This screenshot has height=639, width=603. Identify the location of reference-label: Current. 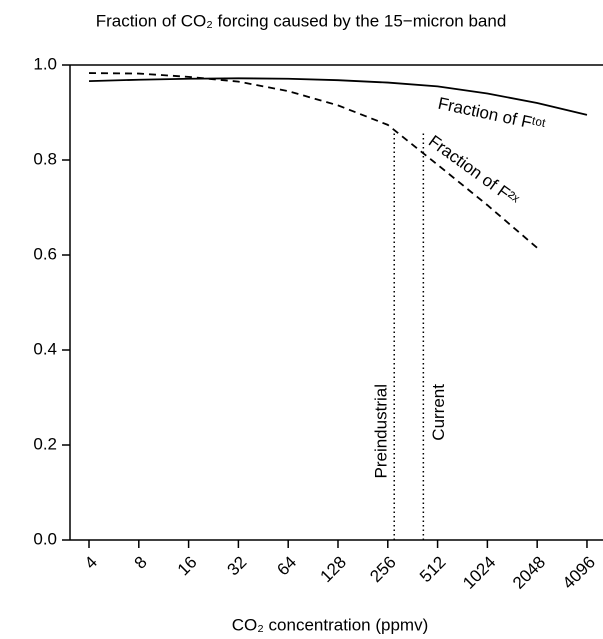
(438, 412).